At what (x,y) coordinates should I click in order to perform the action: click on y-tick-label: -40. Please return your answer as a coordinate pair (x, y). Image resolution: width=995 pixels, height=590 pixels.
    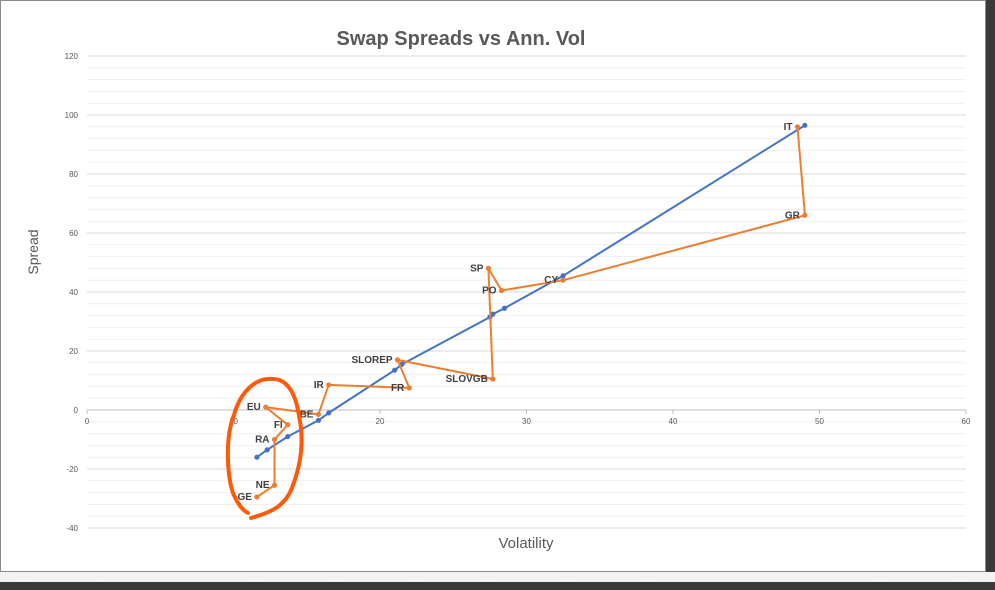
    Looking at the image, I should click on (72, 528).